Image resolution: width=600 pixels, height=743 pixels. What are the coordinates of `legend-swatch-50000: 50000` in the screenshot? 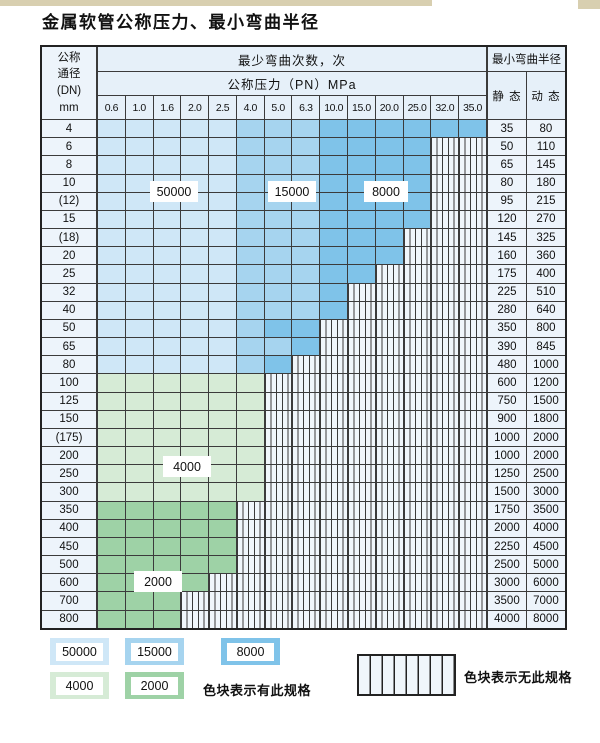 It's located at (79, 651).